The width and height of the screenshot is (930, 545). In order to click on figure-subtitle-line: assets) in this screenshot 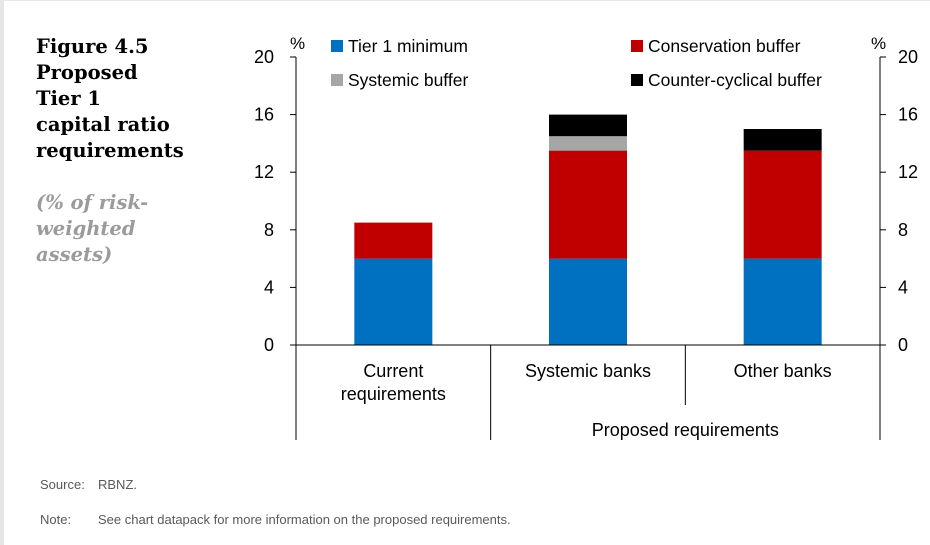, I will do `click(74, 254)`.